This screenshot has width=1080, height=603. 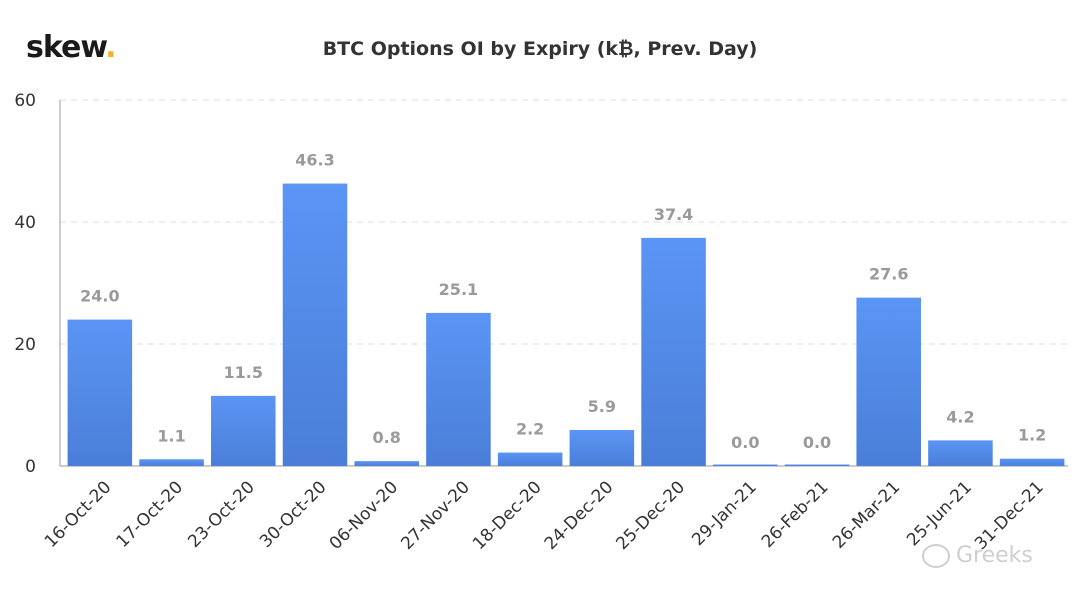 I want to click on data-label: 1.2, so click(x=1032, y=435).